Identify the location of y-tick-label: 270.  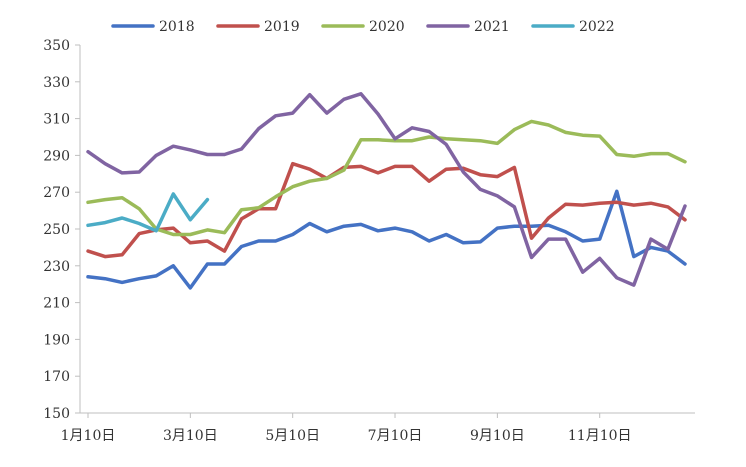
(56, 193).